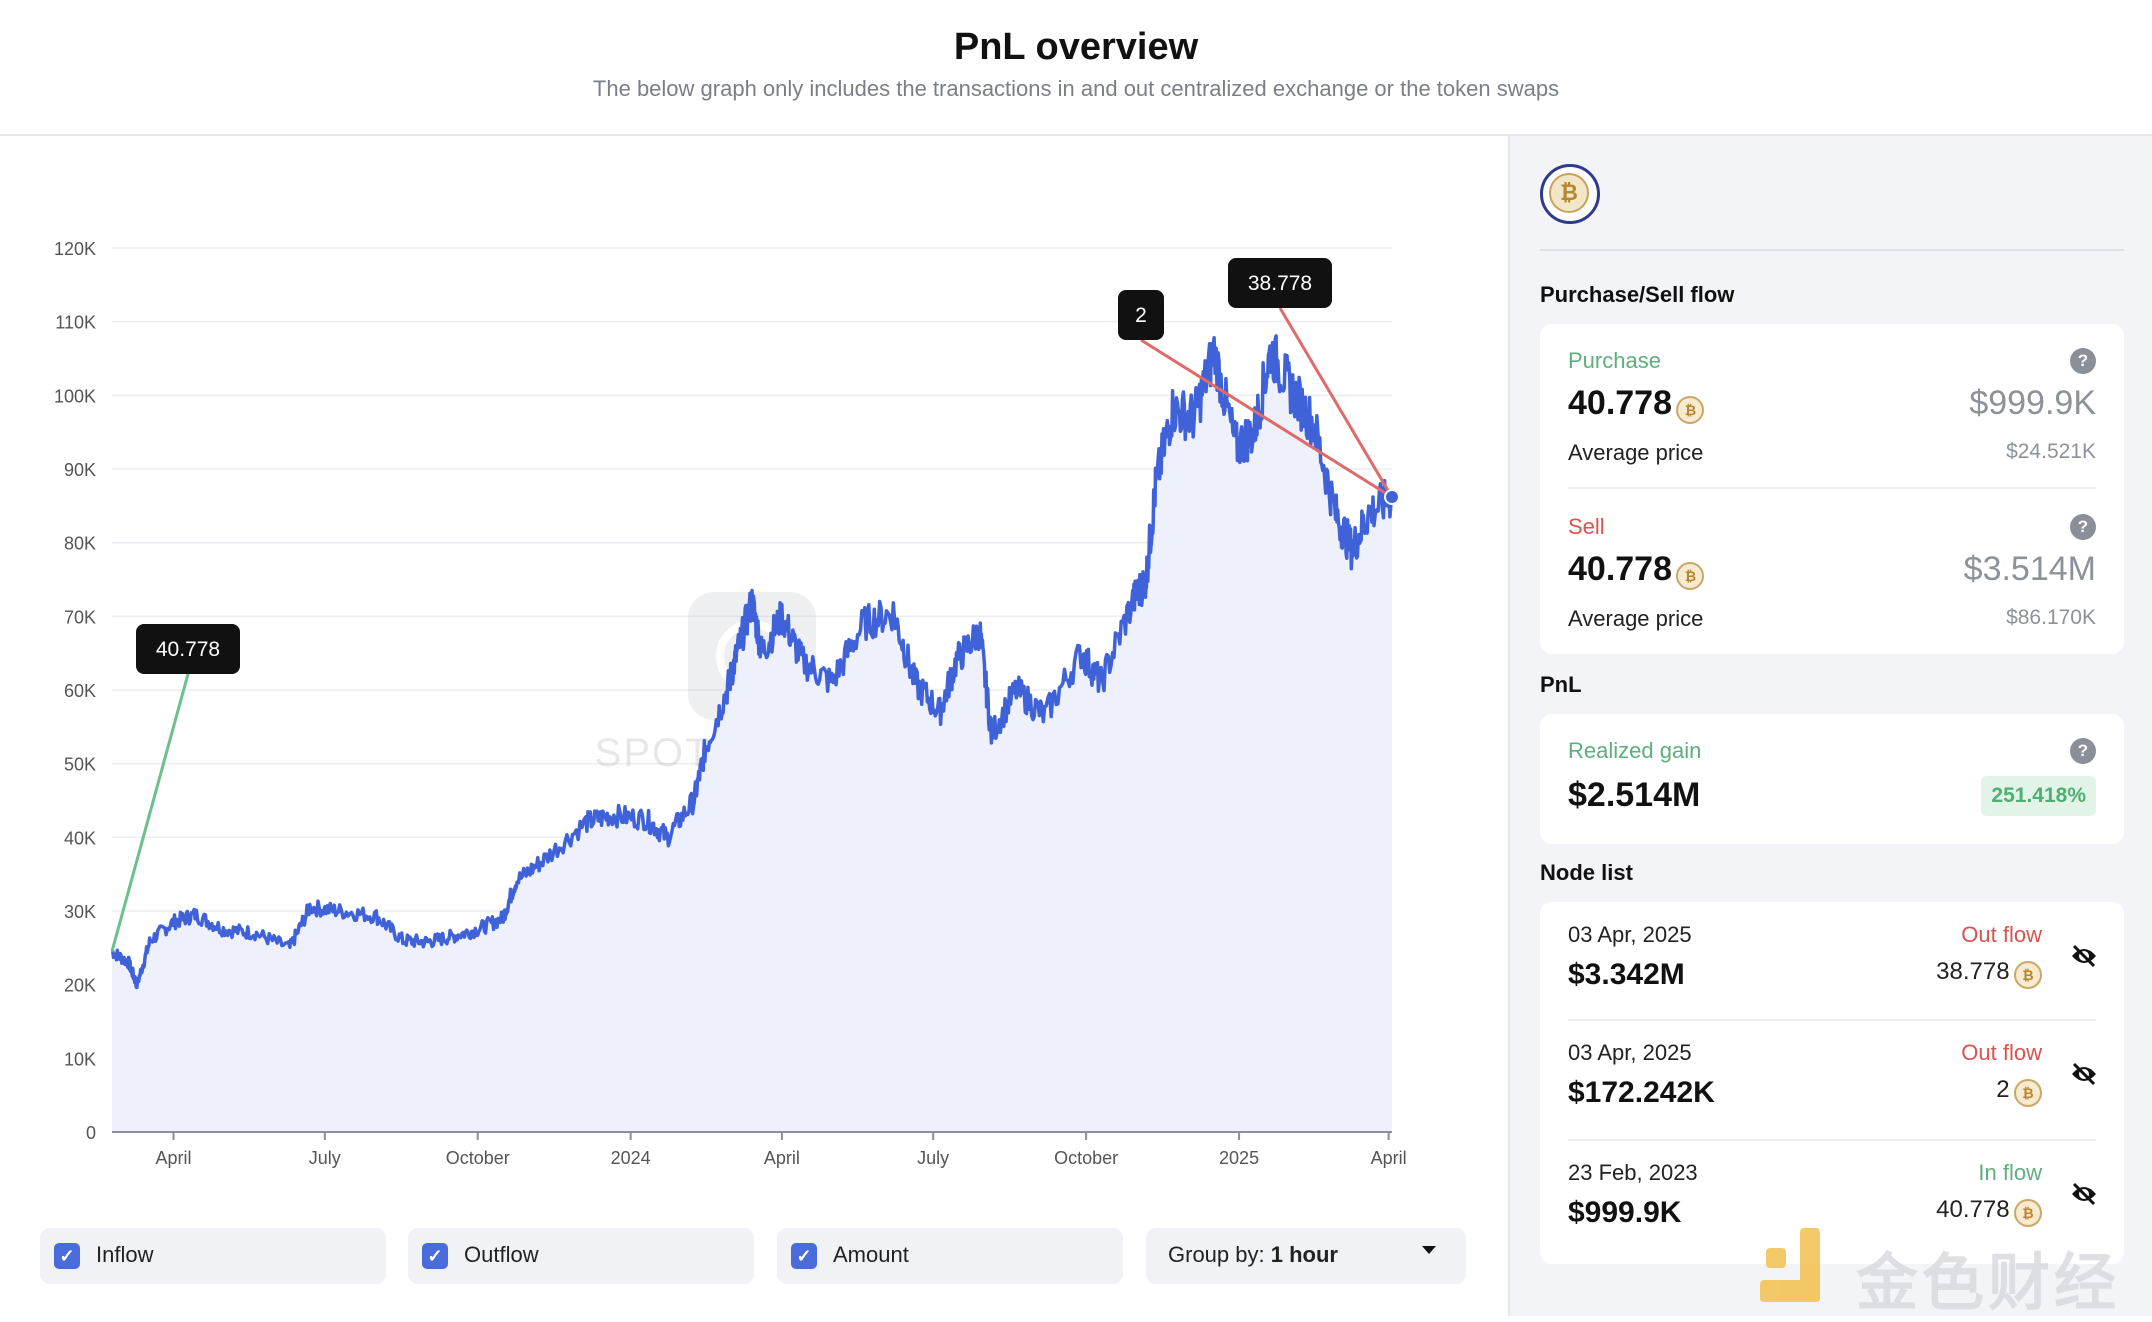  I want to click on node-value: $999.9K, so click(1625, 1212).